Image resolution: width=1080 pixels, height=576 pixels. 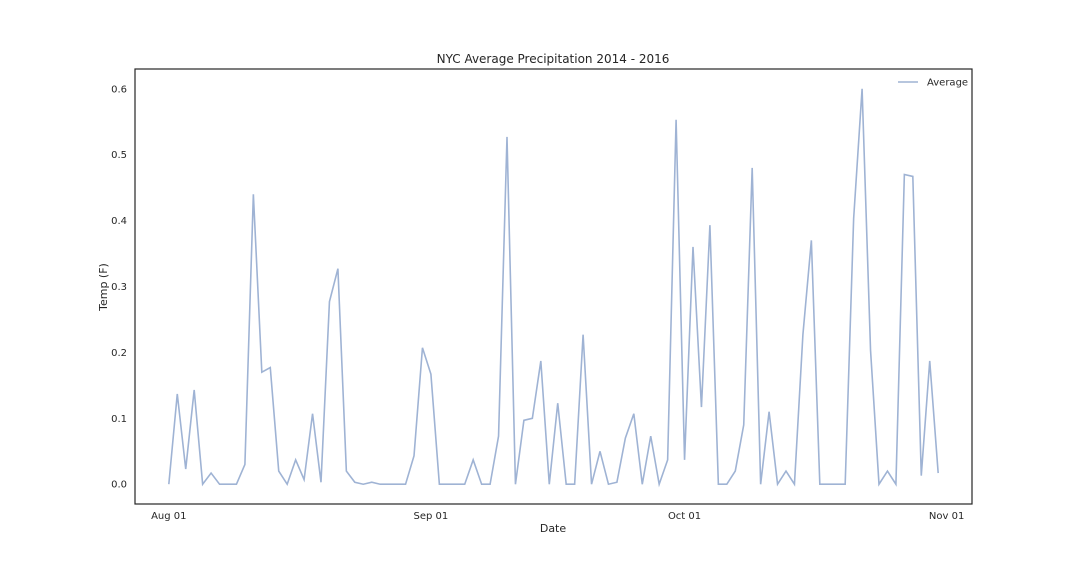 What do you see at coordinates (168, 516) in the screenshot?
I see `x-tick-label: Aug 01` at bounding box center [168, 516].